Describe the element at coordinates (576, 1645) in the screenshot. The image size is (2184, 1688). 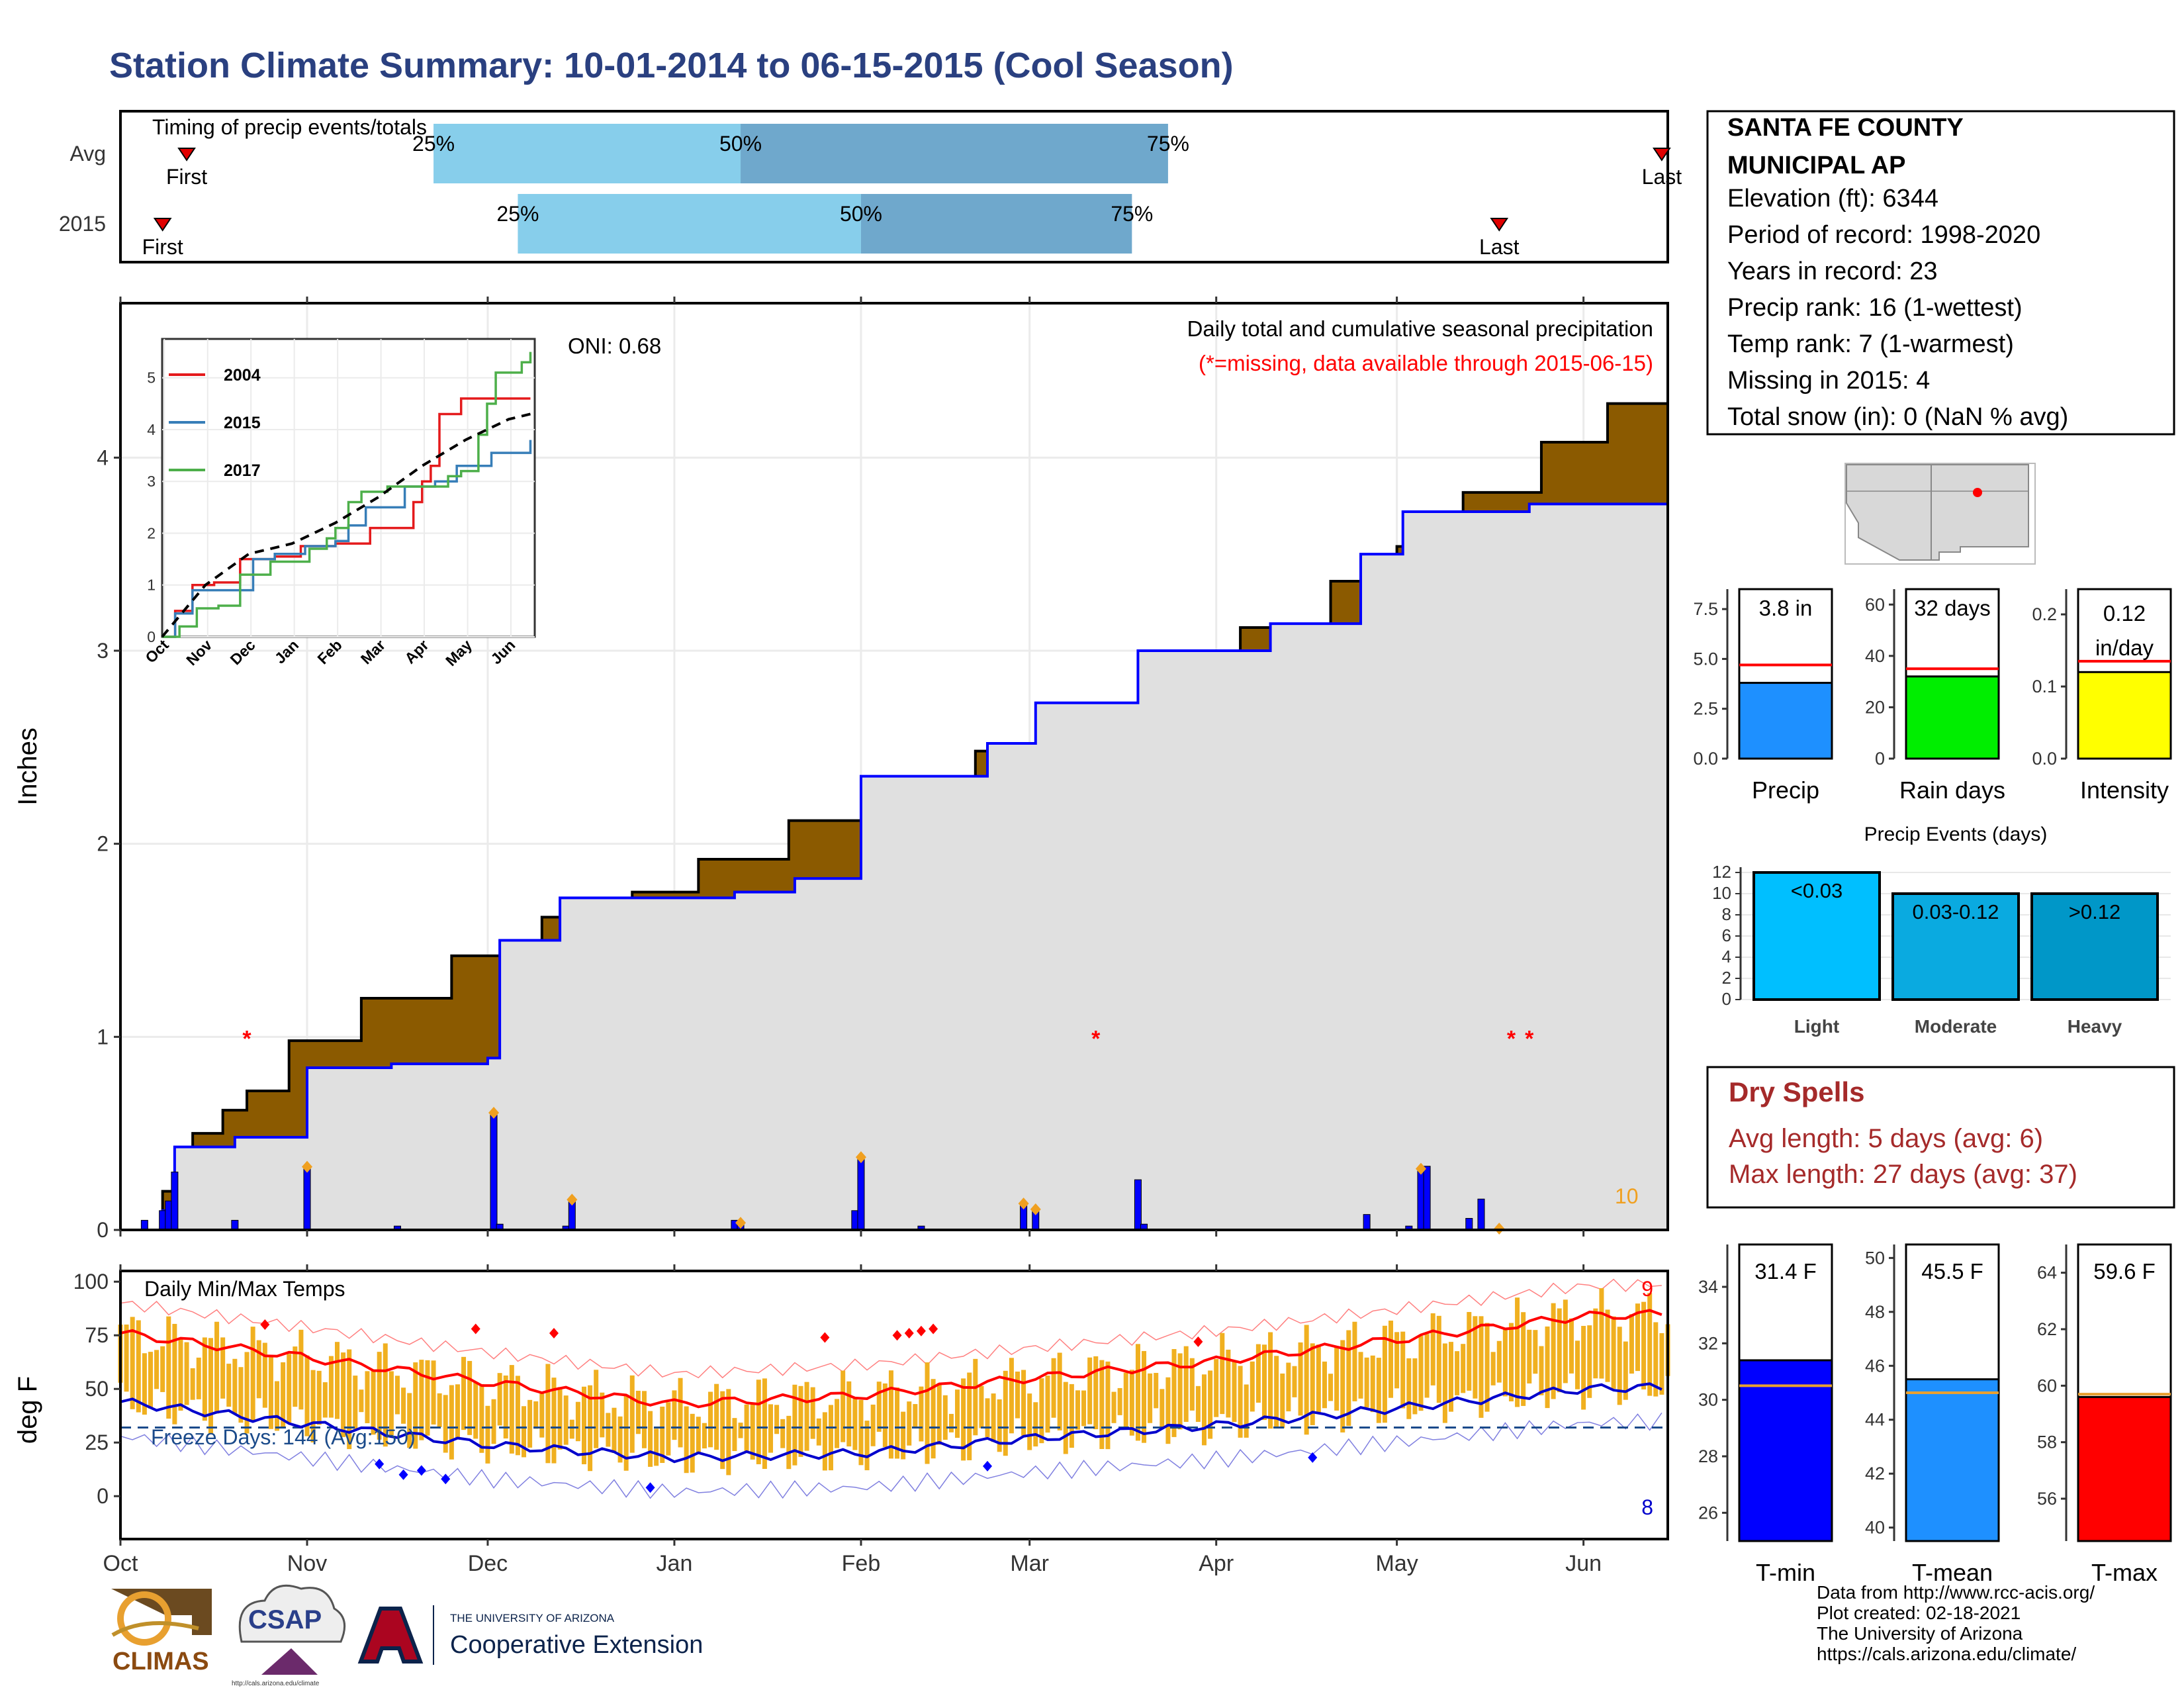
I see `ua-big-text: Cooperative Extension` at that location.